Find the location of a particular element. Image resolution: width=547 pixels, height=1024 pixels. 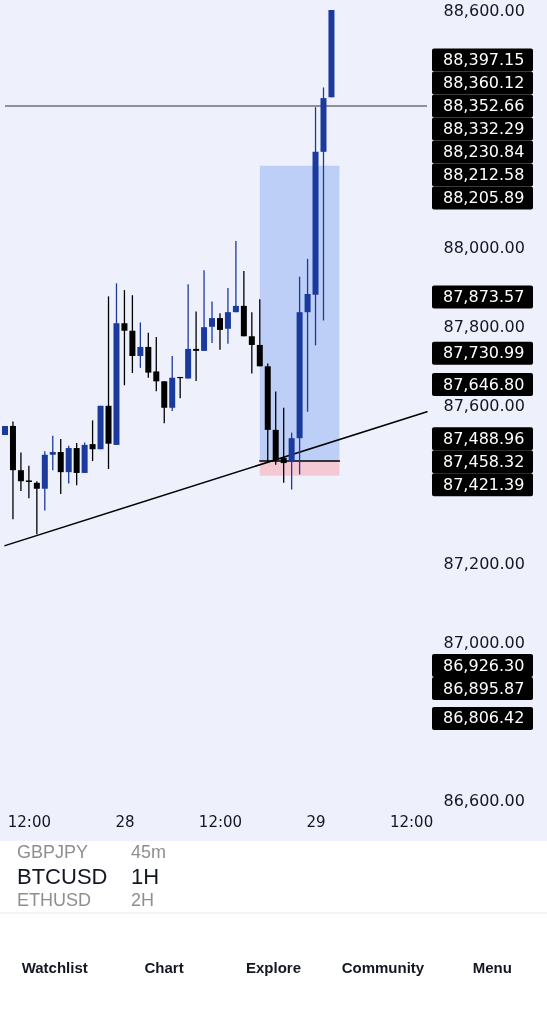

text: ETHUSD is located at coordinates (54, 900).